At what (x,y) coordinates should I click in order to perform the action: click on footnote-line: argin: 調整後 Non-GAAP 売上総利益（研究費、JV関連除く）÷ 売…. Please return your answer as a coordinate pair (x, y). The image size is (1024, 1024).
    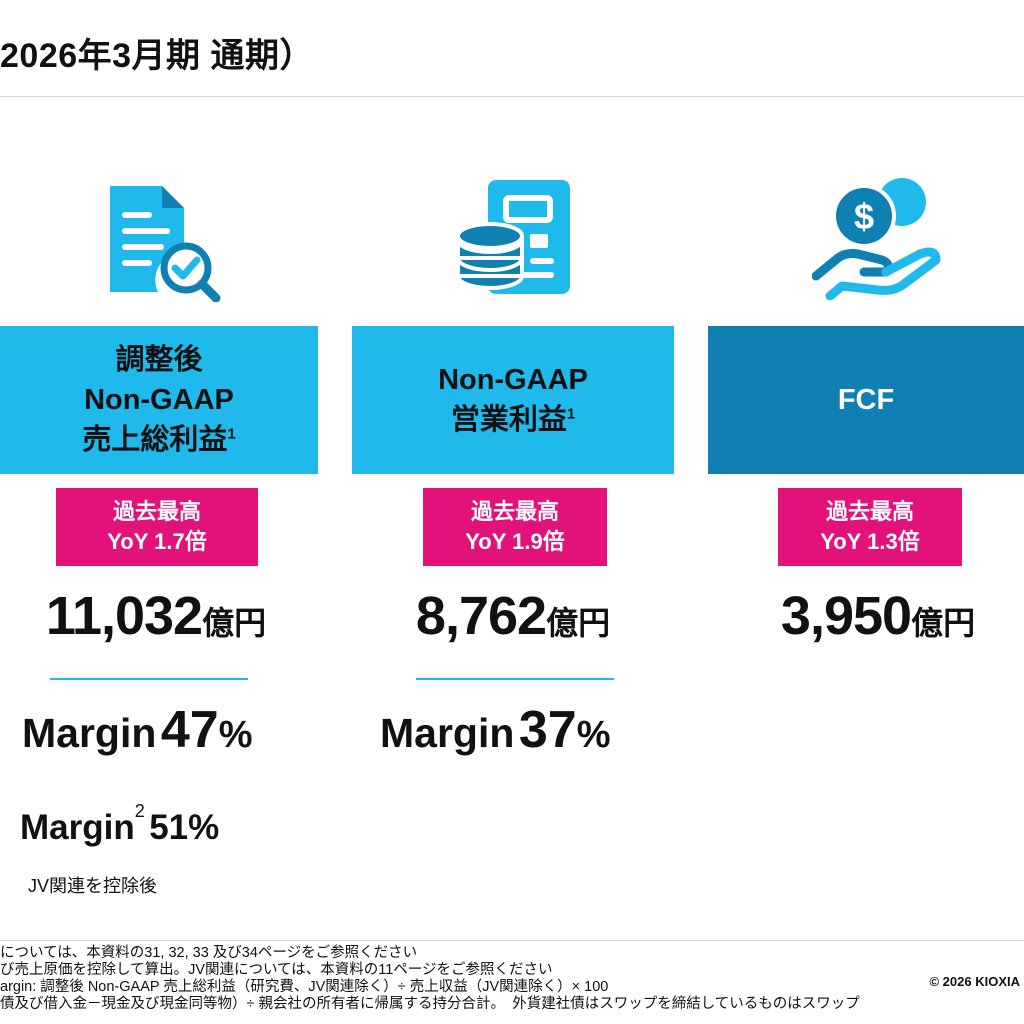
    Looking at the image, I should click on (304, 987).